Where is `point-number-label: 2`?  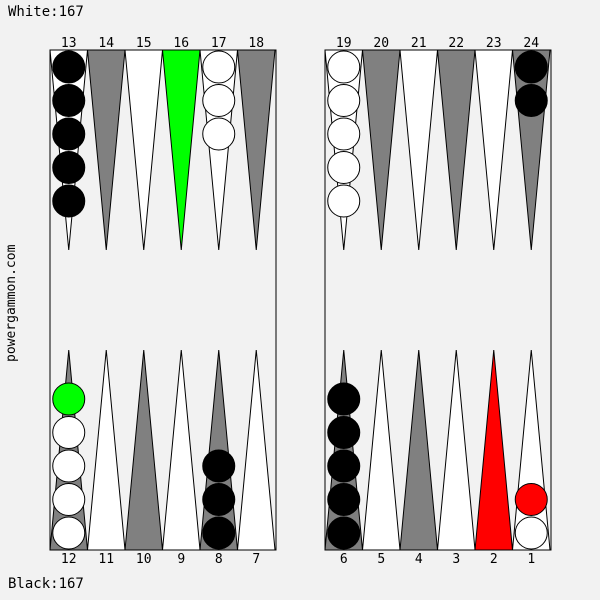 point-number-label: 2 is located at coordinates (494, 559).